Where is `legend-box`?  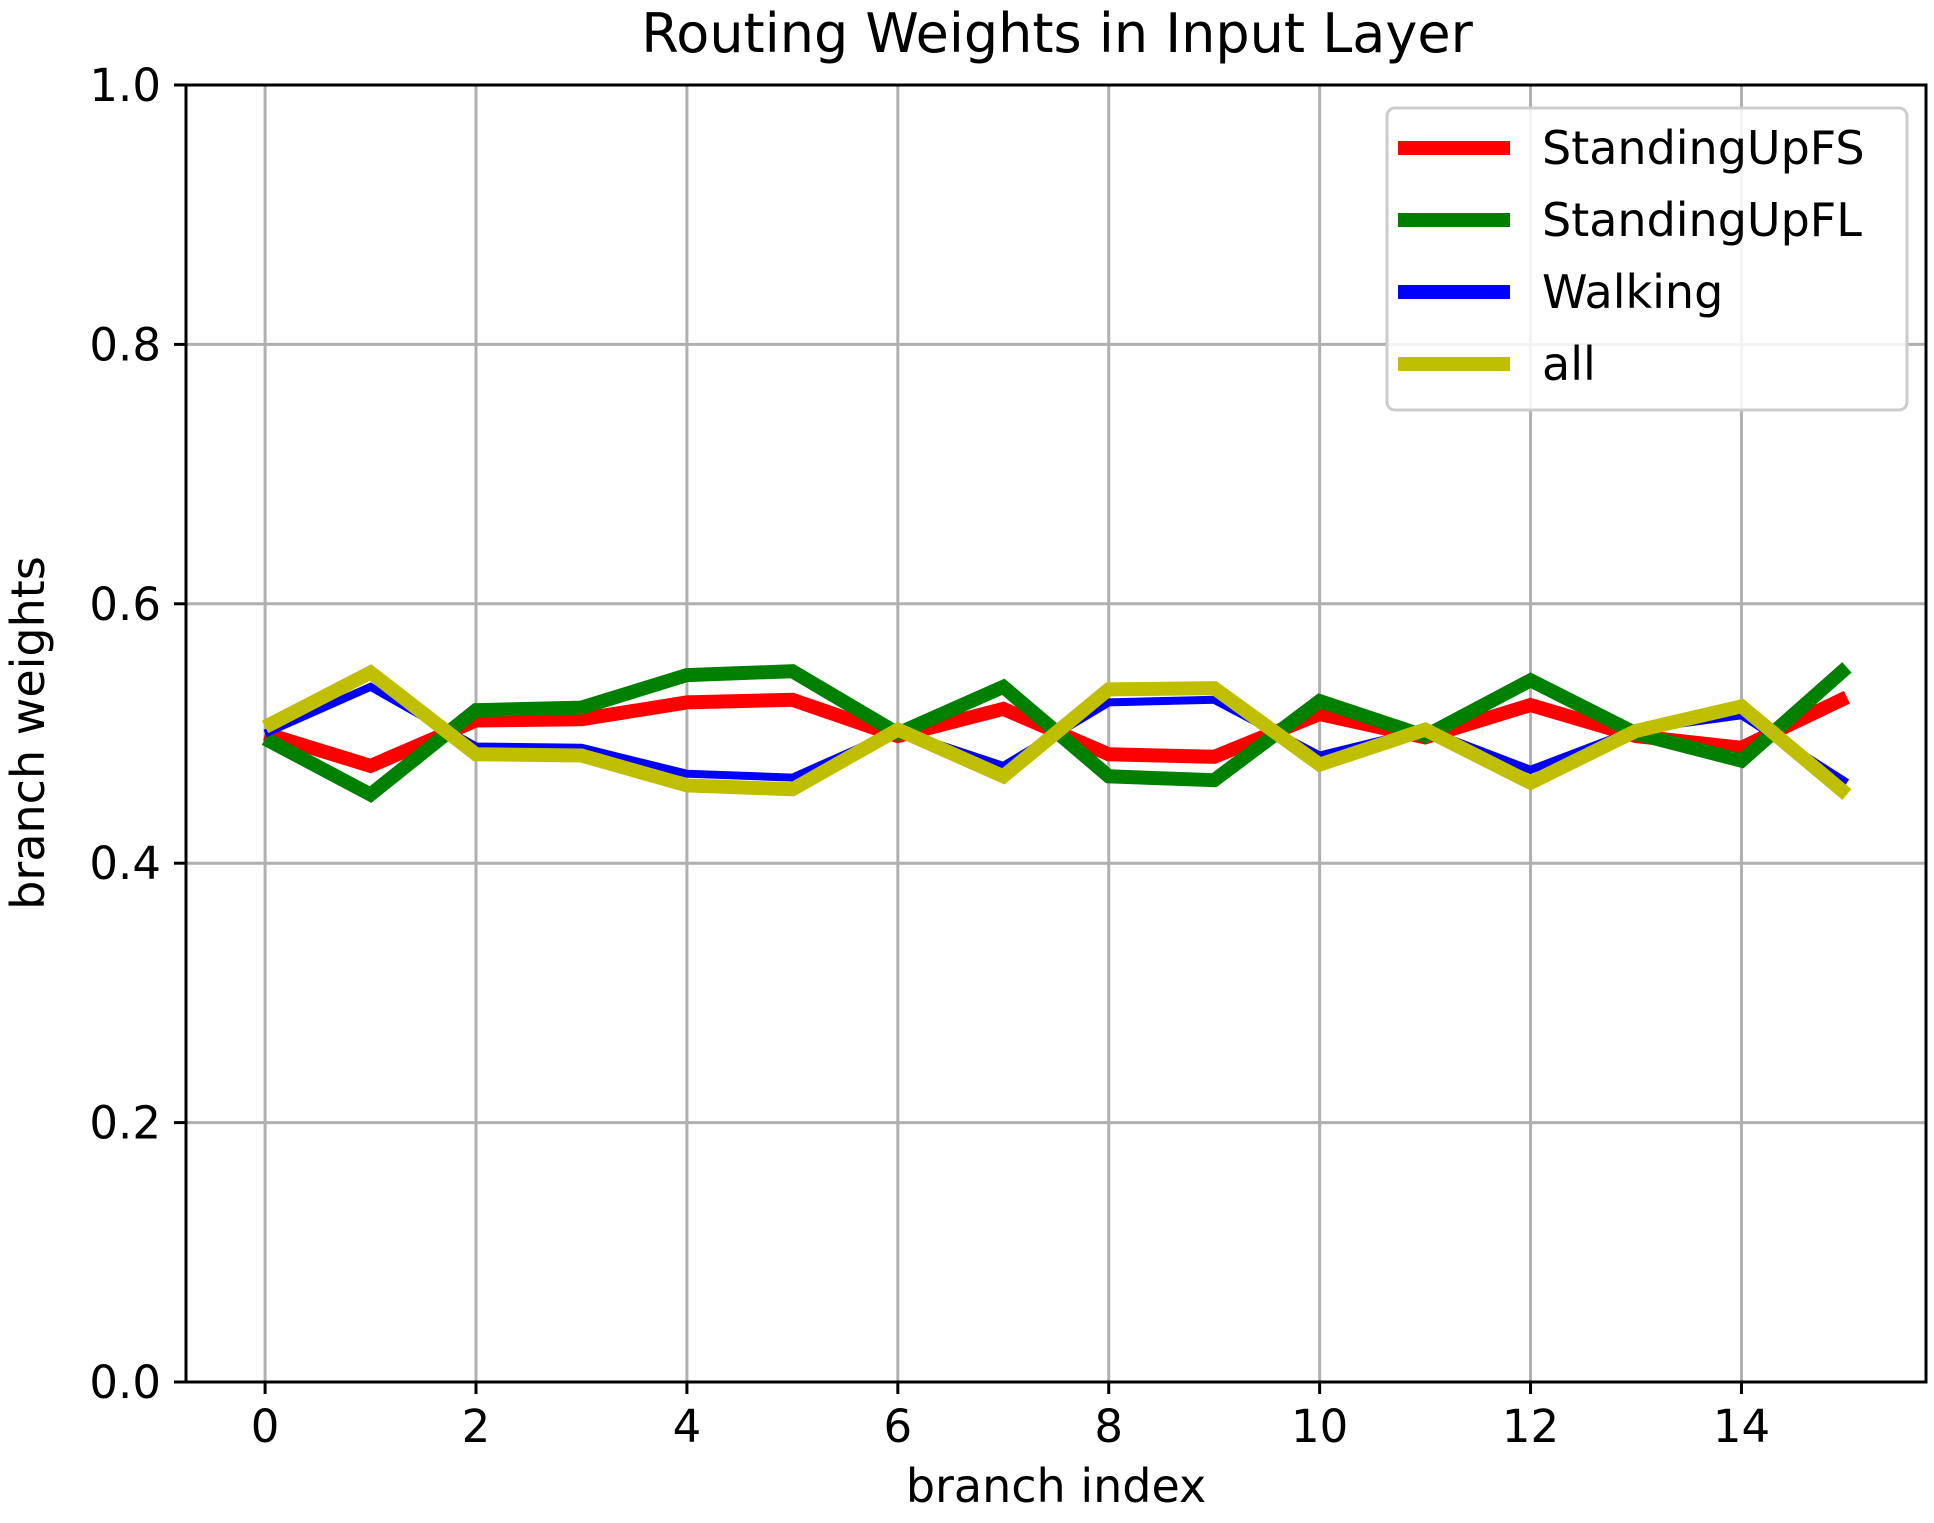
legend-box is located at coordinates (1647, 259).